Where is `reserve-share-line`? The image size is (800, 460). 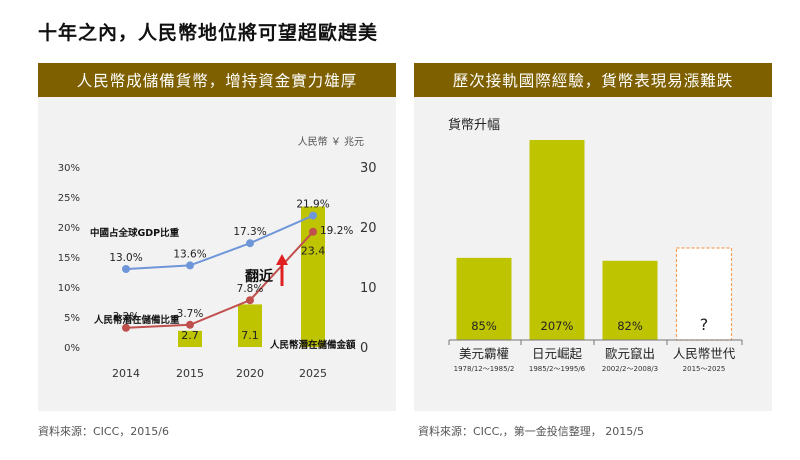 reserve-share-line is located at coordinates (219, 280).